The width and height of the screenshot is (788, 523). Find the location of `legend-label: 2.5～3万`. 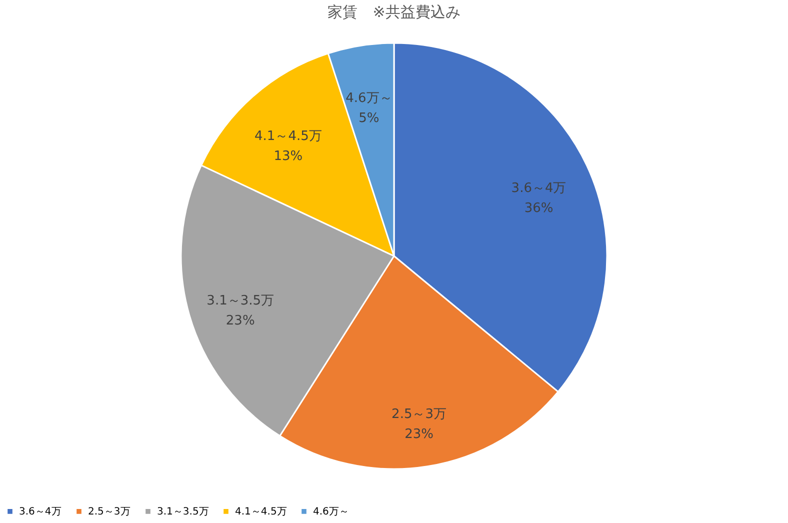

legend-label: 2.5～3万 is located at coordinates (109, 512).